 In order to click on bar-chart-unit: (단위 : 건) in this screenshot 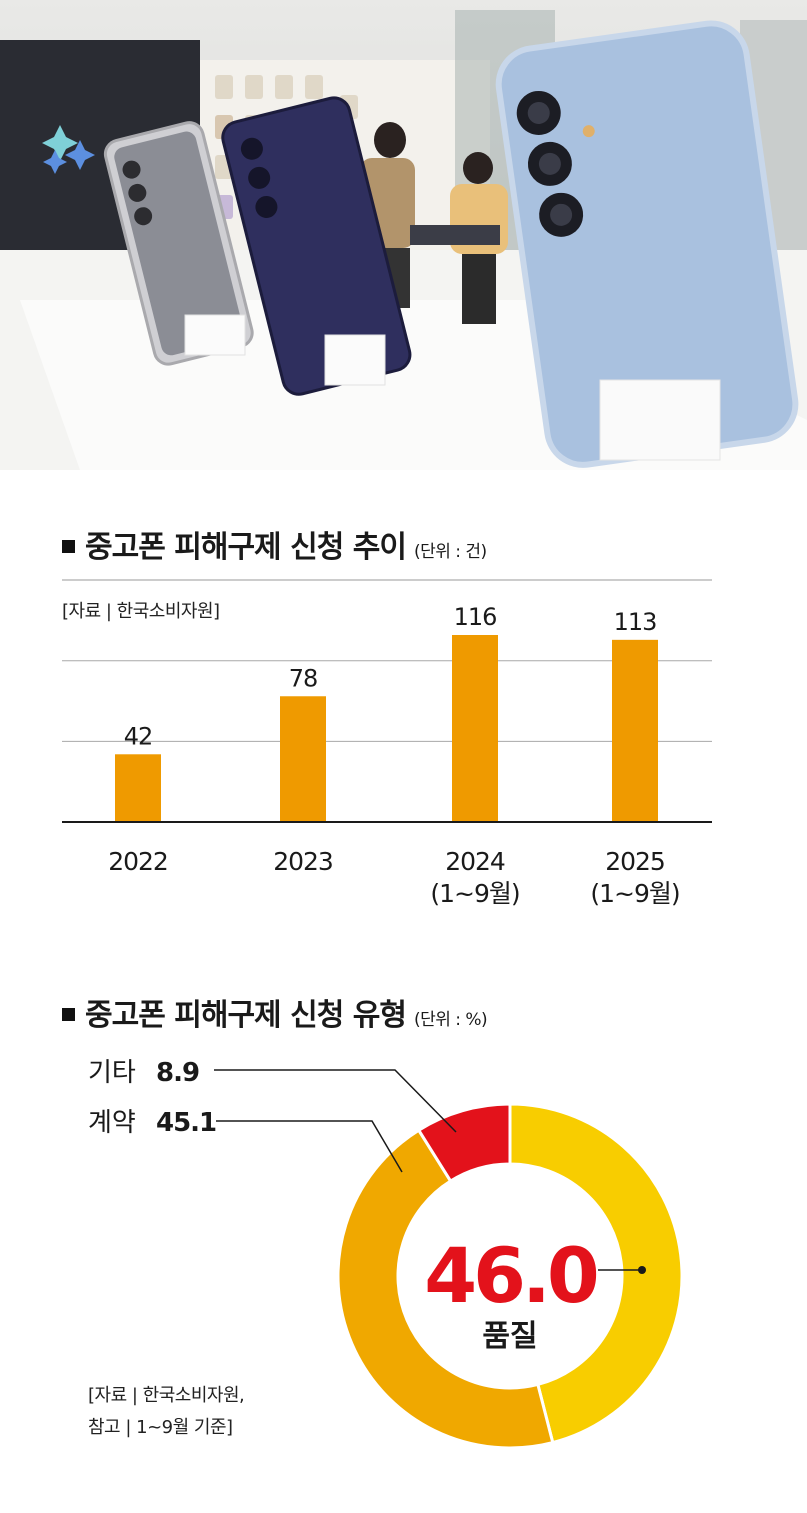, I will do `click(450, 552)`.